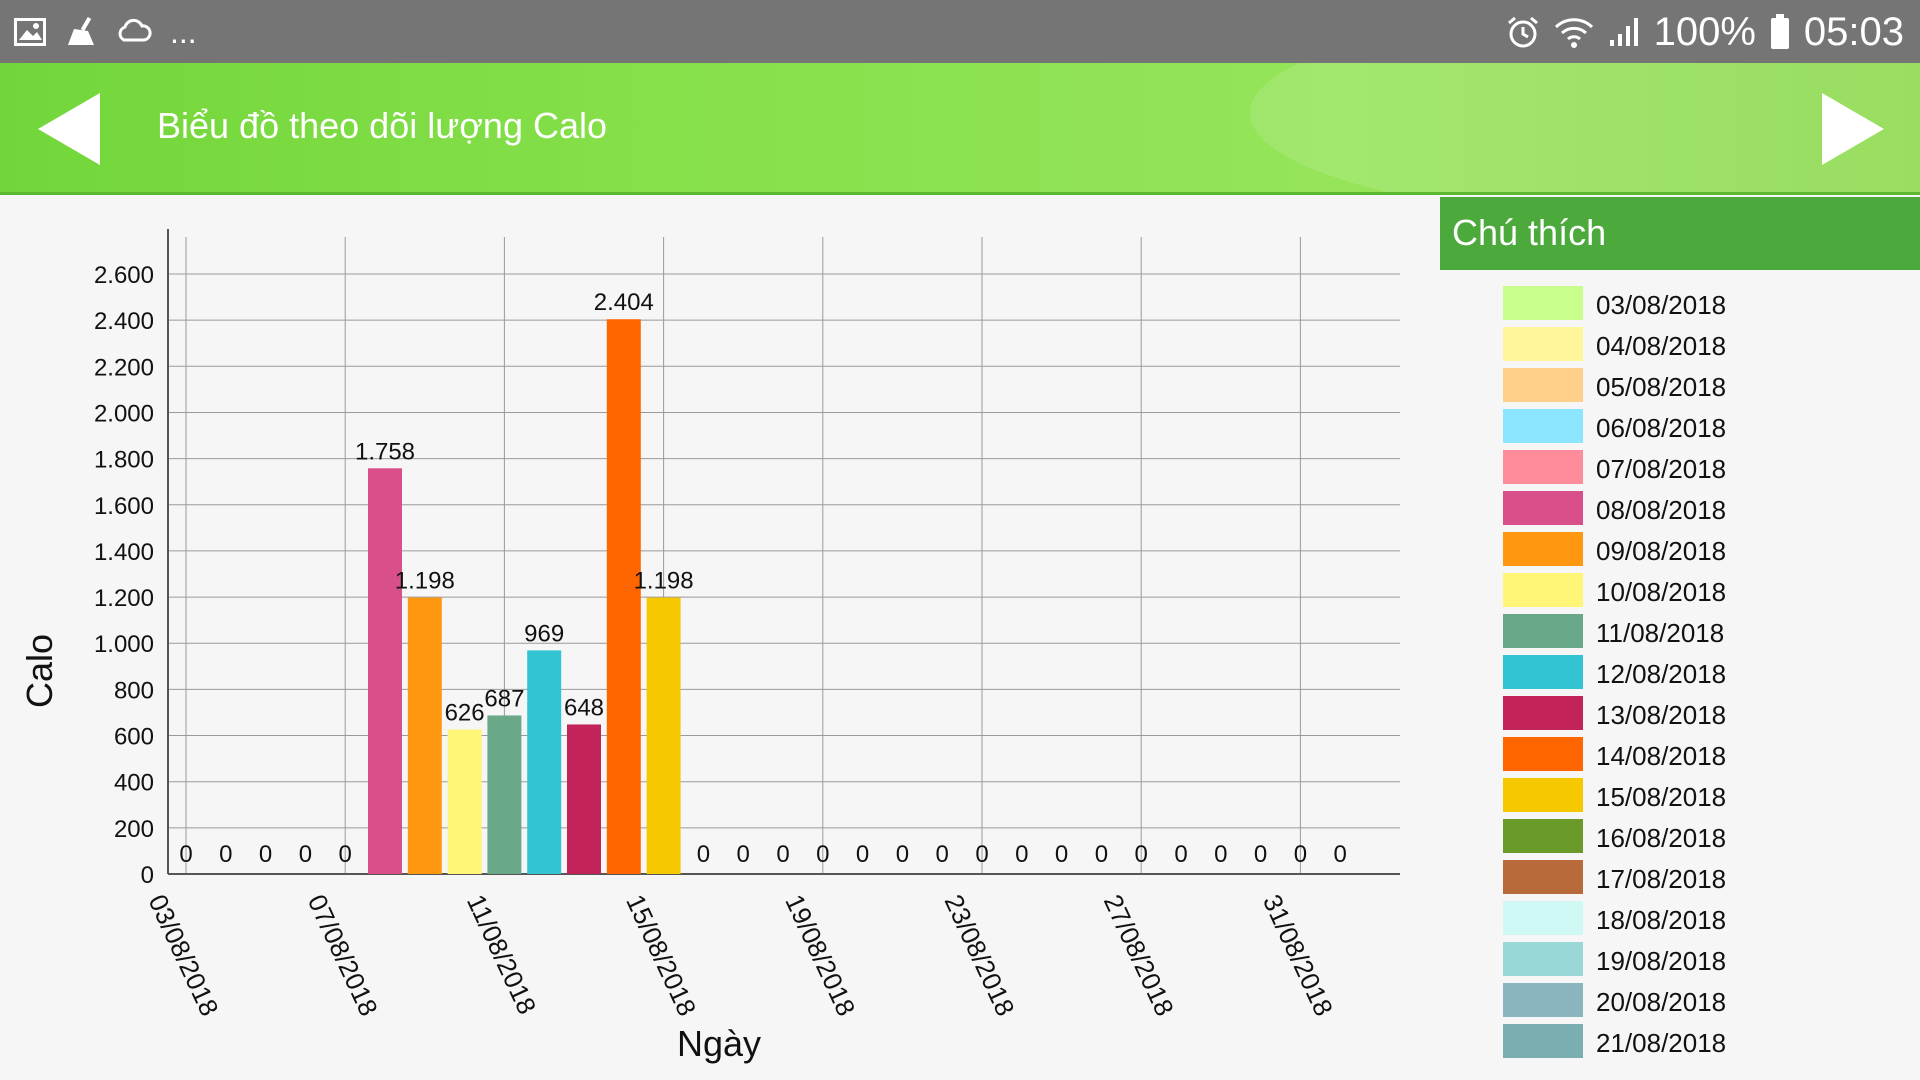  I want to click on back-button, so click(70, 129).